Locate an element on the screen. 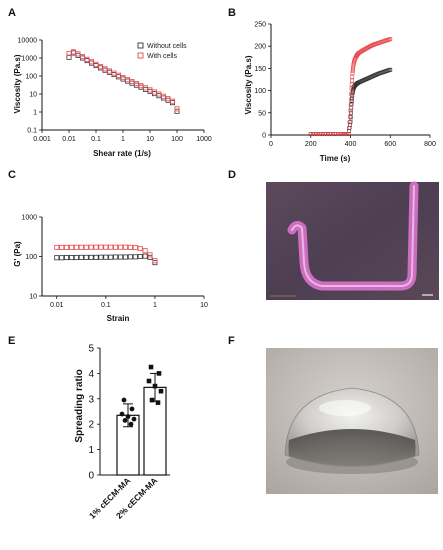 This screenshot has width=443, height=550. chart-a-y-tick-label: 10 is located at coordinates (33, 95).